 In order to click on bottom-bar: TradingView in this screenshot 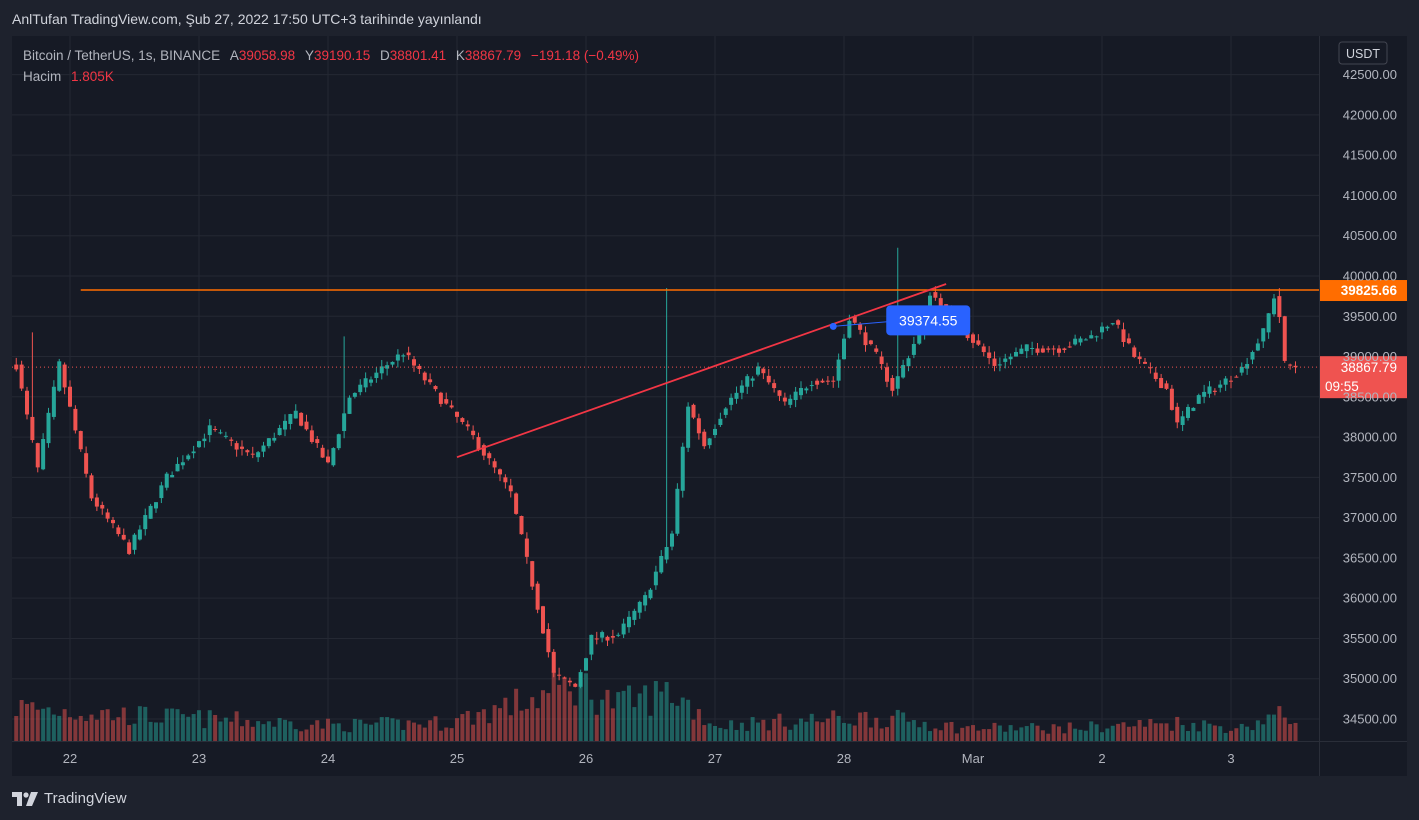, I will do `click(709, 798)`.